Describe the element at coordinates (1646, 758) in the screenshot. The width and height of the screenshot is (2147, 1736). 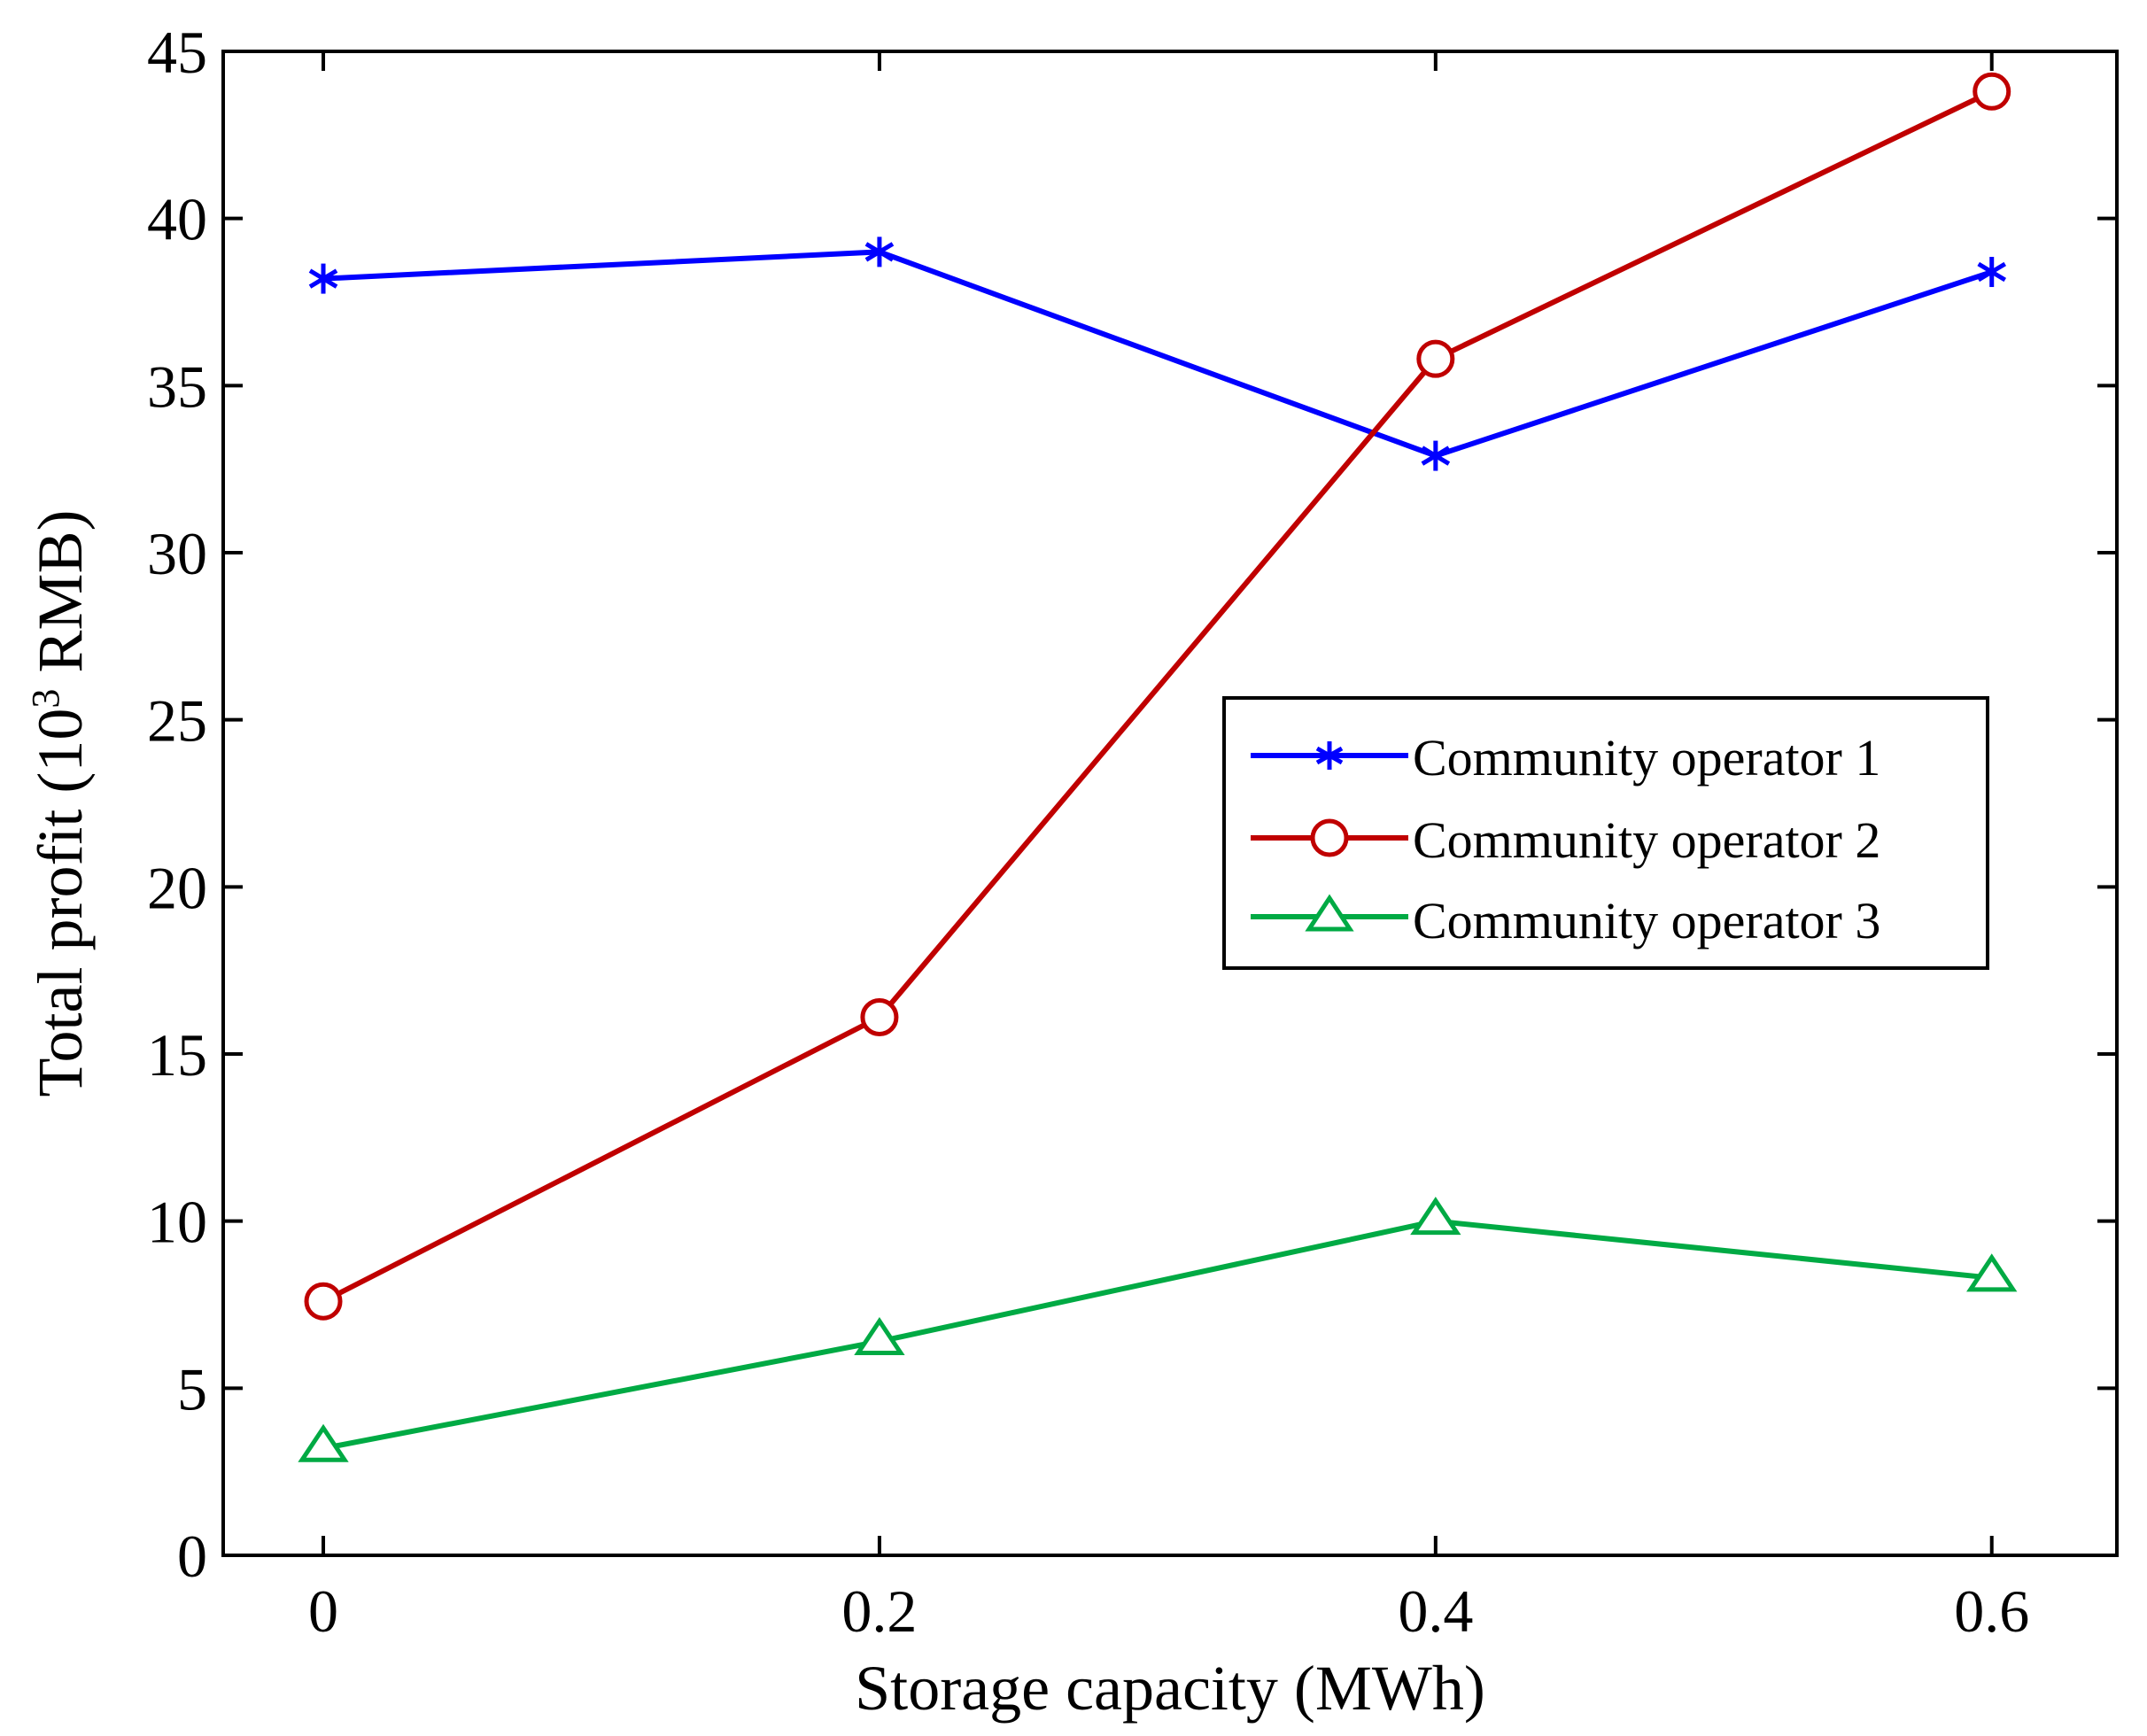
I see `legend-label-series-1: Community operator 1` at that location.